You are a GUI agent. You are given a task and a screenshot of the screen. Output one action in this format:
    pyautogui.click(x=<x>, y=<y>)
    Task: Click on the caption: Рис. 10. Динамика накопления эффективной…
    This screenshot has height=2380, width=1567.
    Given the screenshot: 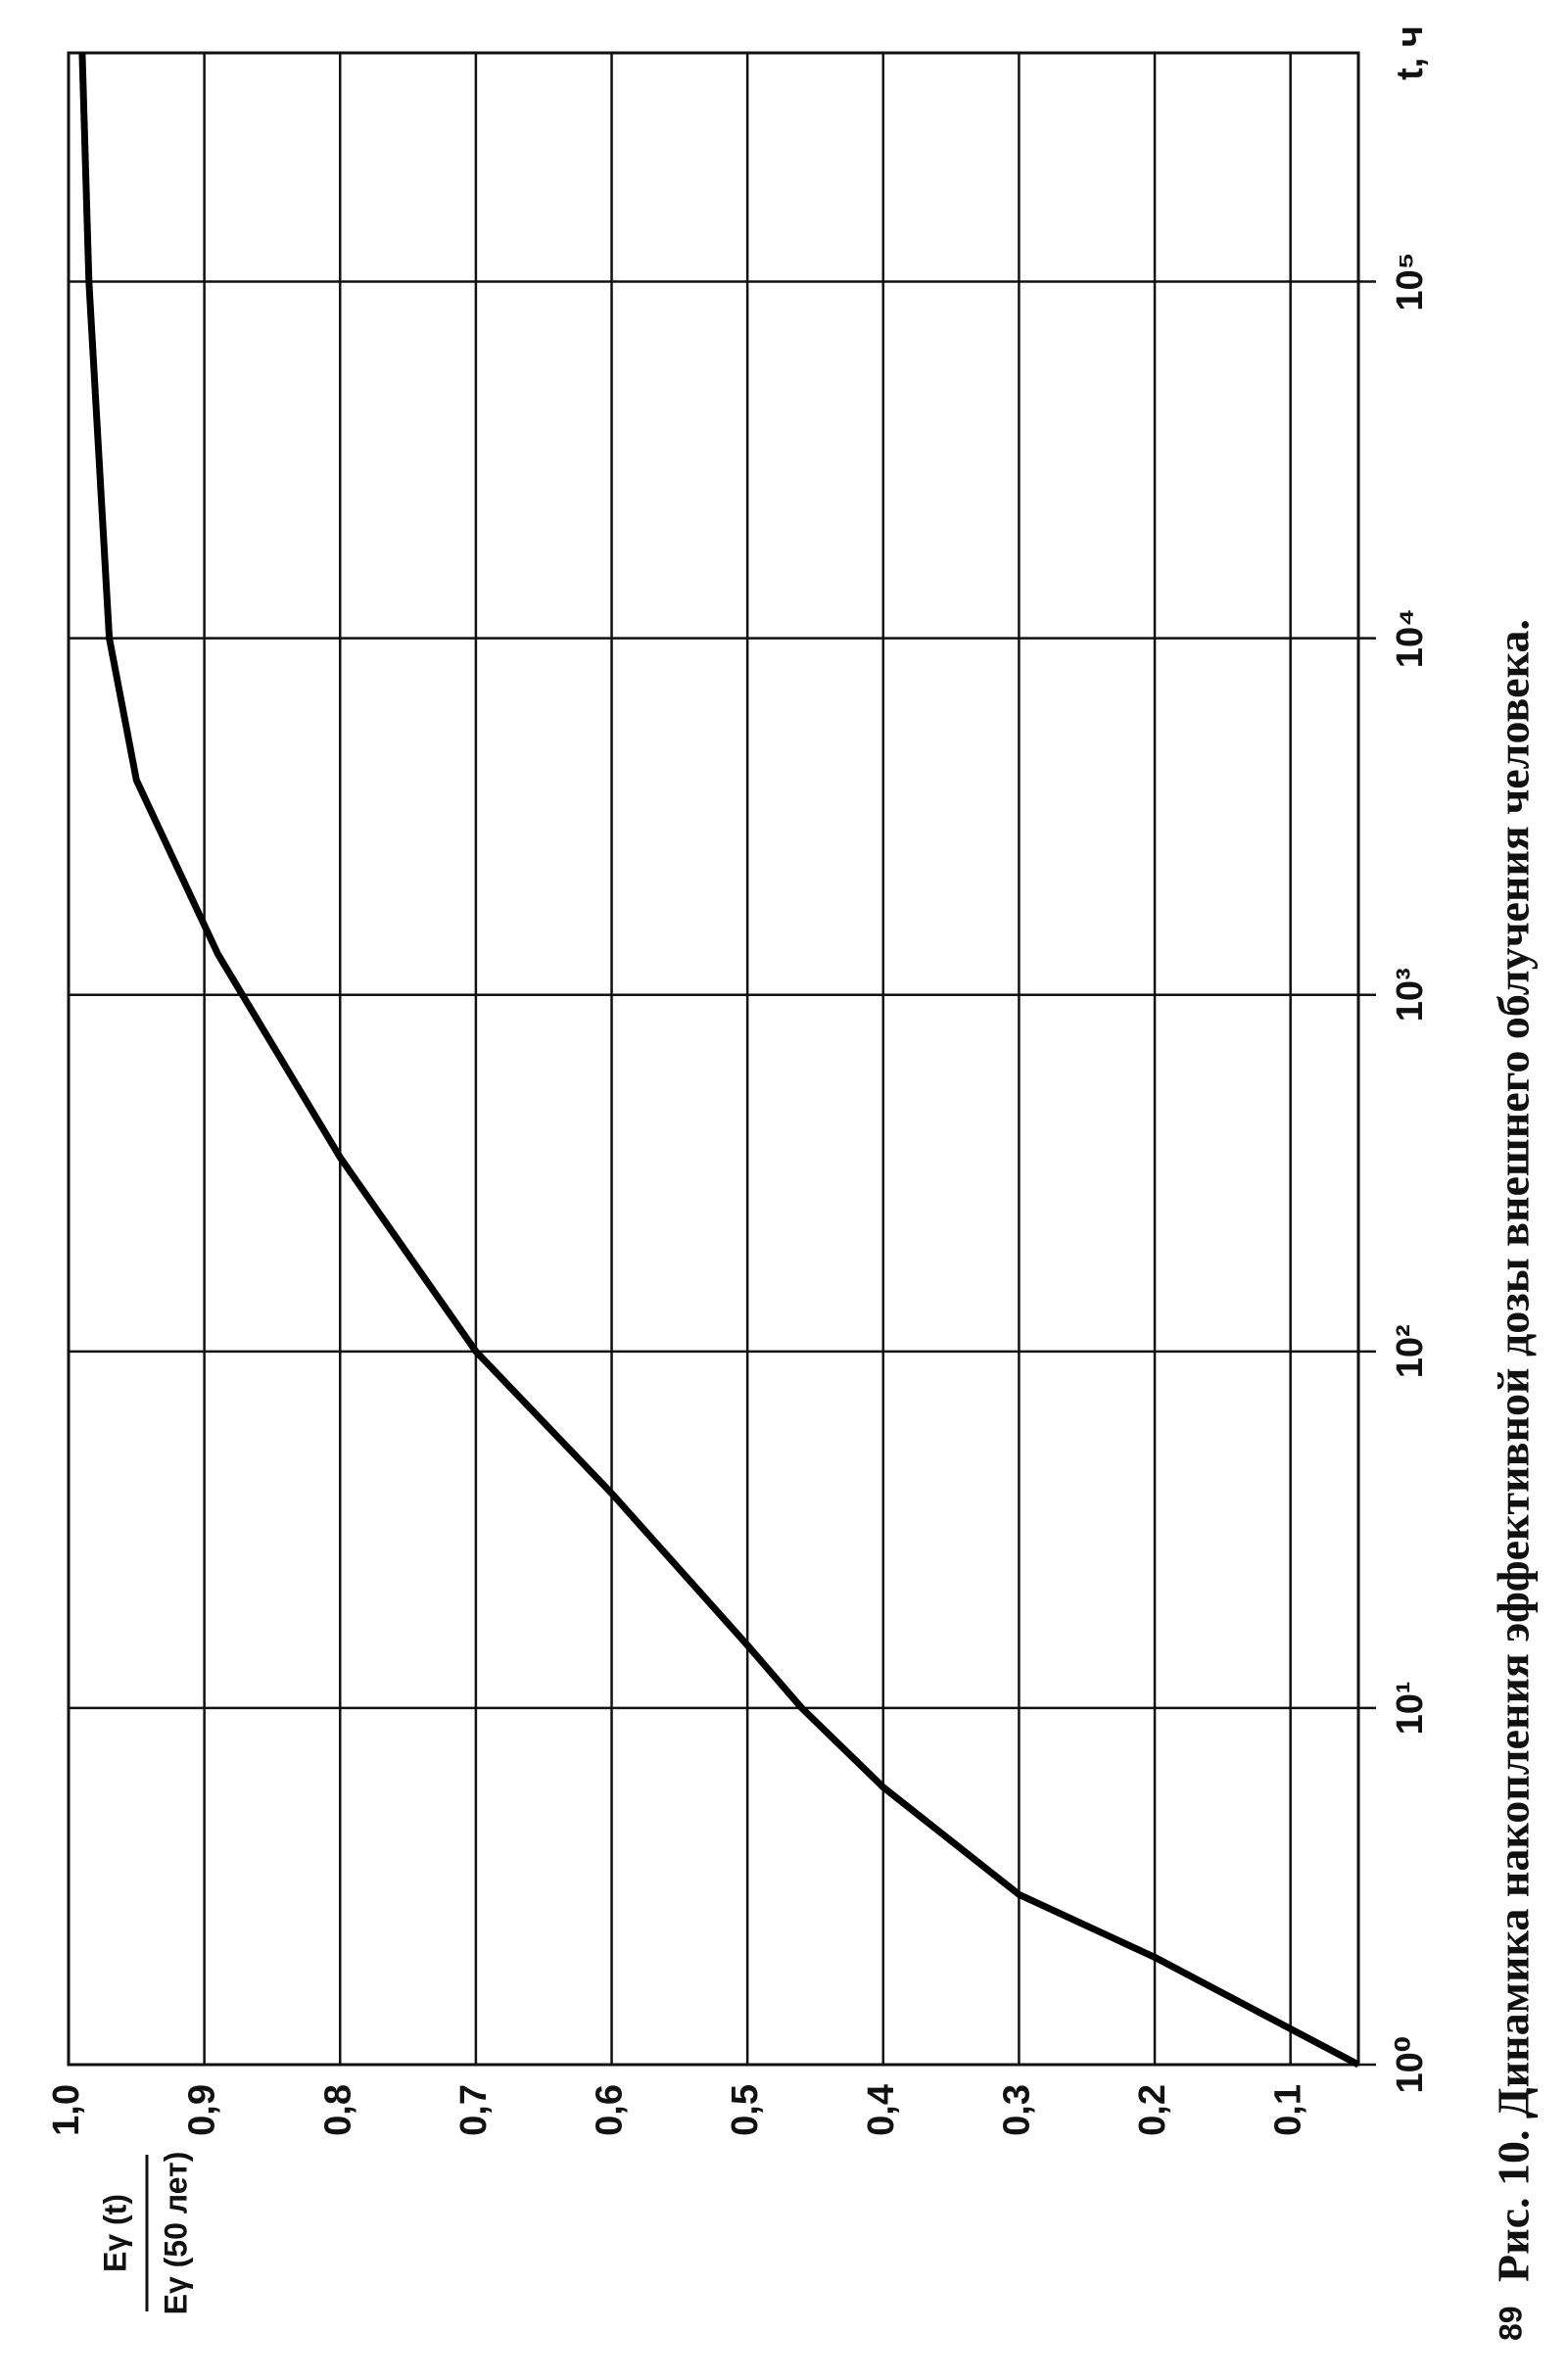 What is the action you would take?
    pyautogui.click(x=1514, y=1450)
    